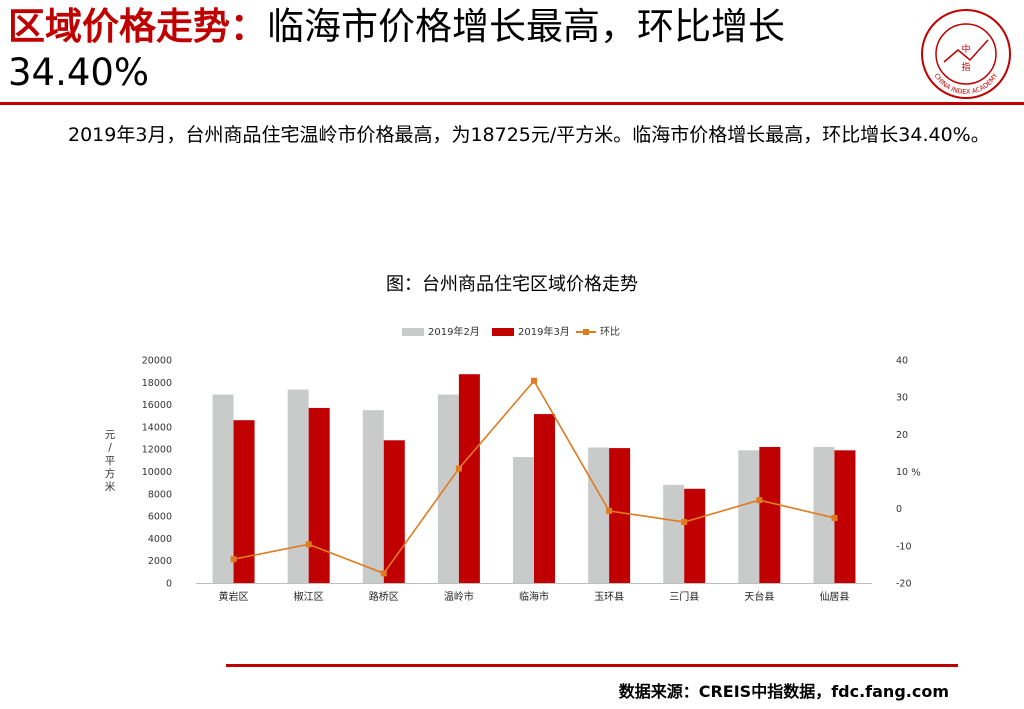  What do you see at coordinates (902, 472) in the screenshot?
I see `y2-tick-label-3: 10` at bounding box center [902, 472].